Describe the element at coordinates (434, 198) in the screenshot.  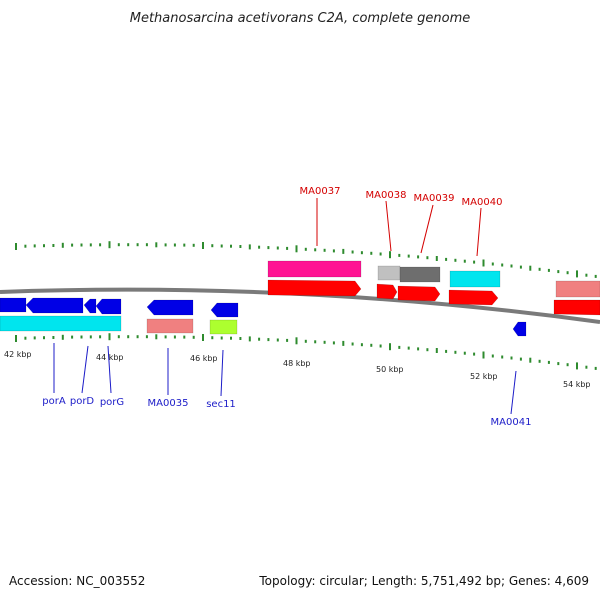
I see `gene-label-MA0039: MA0039` at that location.